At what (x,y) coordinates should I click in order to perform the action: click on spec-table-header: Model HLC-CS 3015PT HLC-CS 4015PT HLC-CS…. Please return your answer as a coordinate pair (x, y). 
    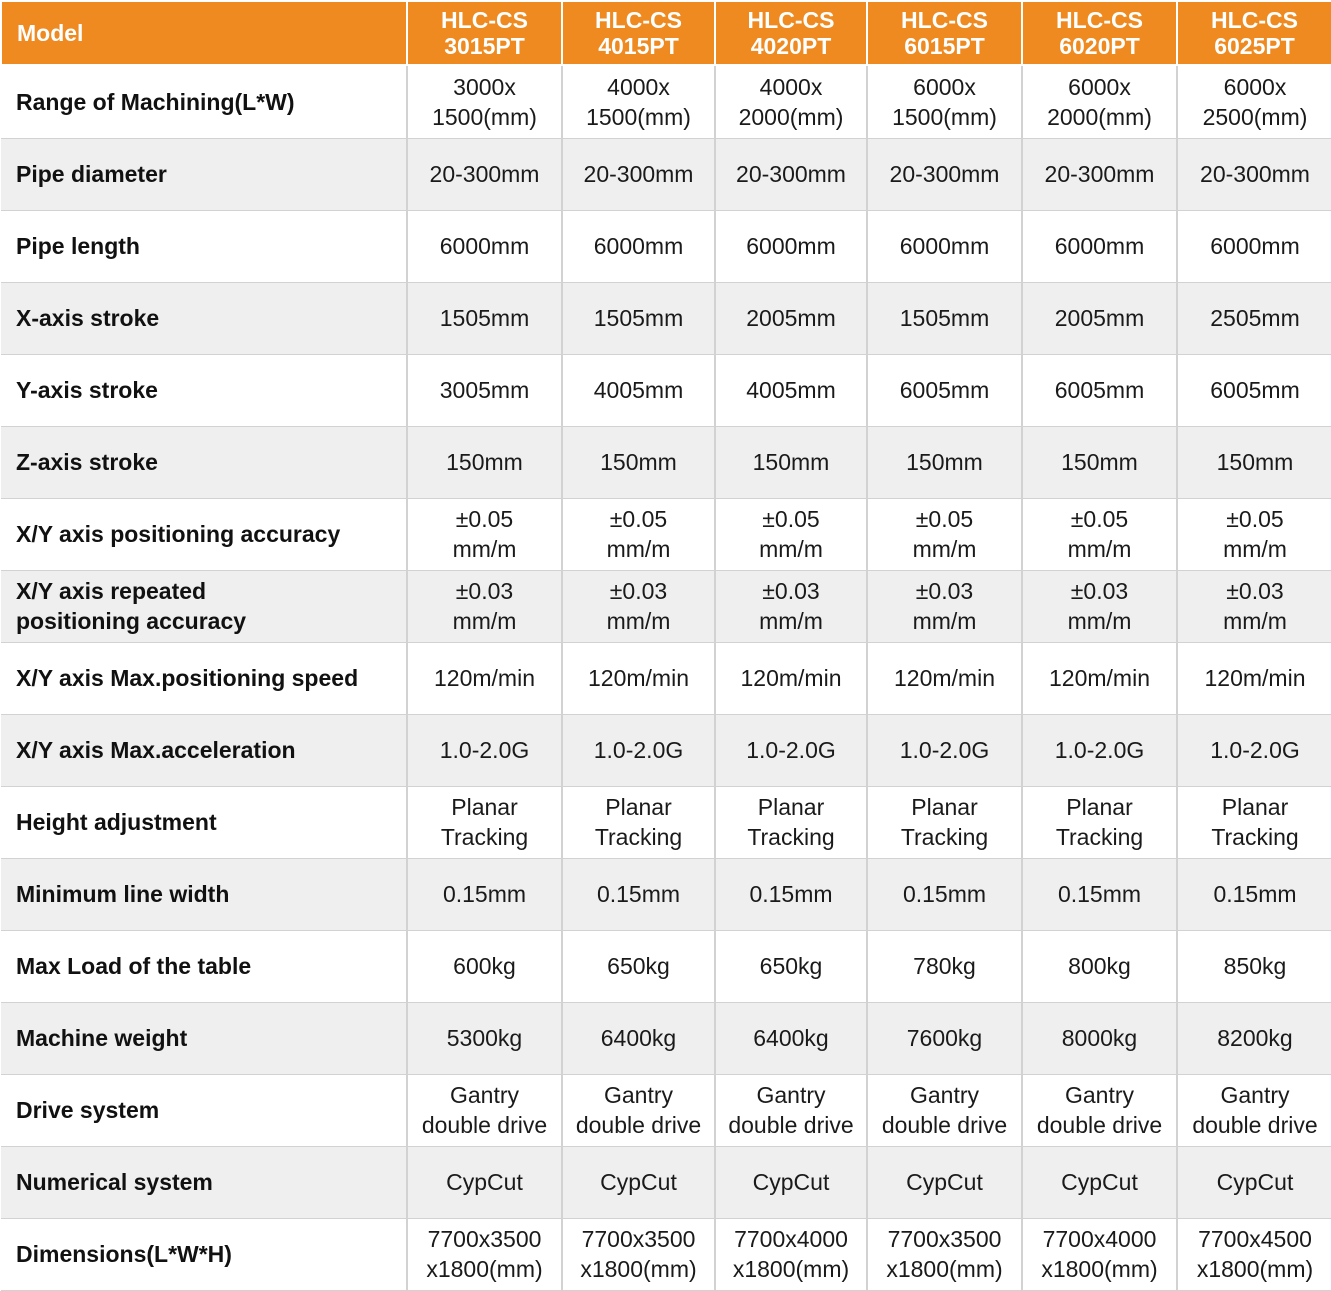
    Looking at the image, I should click on (665, 33).